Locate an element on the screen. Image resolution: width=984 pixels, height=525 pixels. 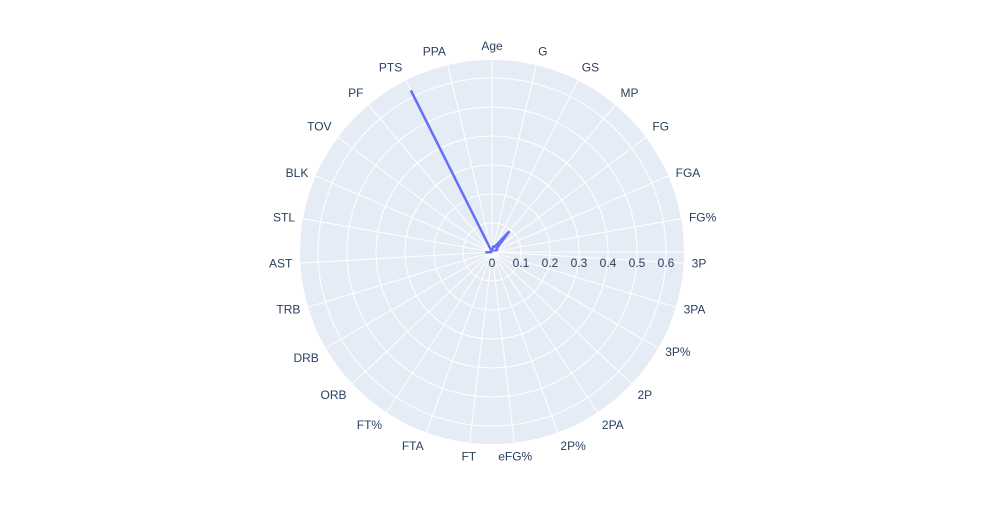
radial-tick-label: 0.4 is located at coordinates (608, 263).